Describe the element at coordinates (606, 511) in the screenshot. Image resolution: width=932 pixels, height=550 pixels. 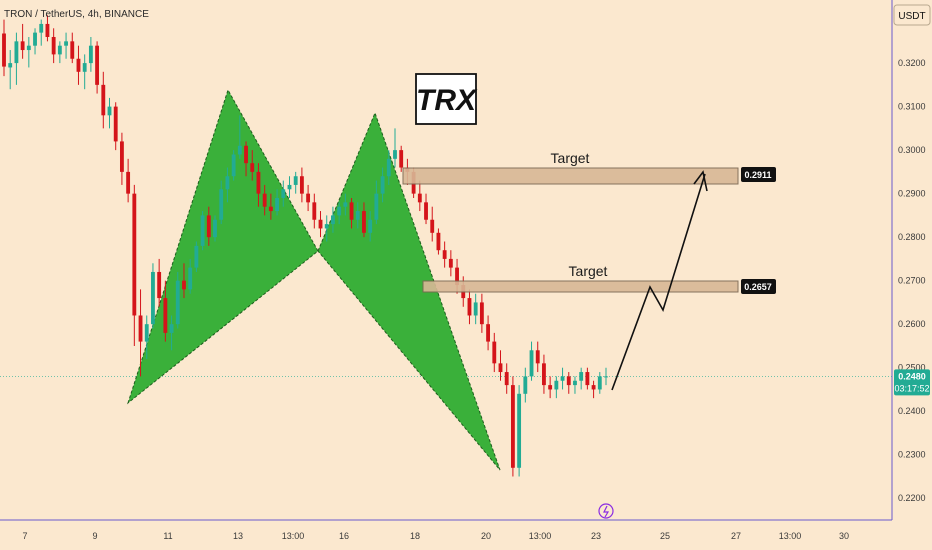
I see `event-marker` at that location.